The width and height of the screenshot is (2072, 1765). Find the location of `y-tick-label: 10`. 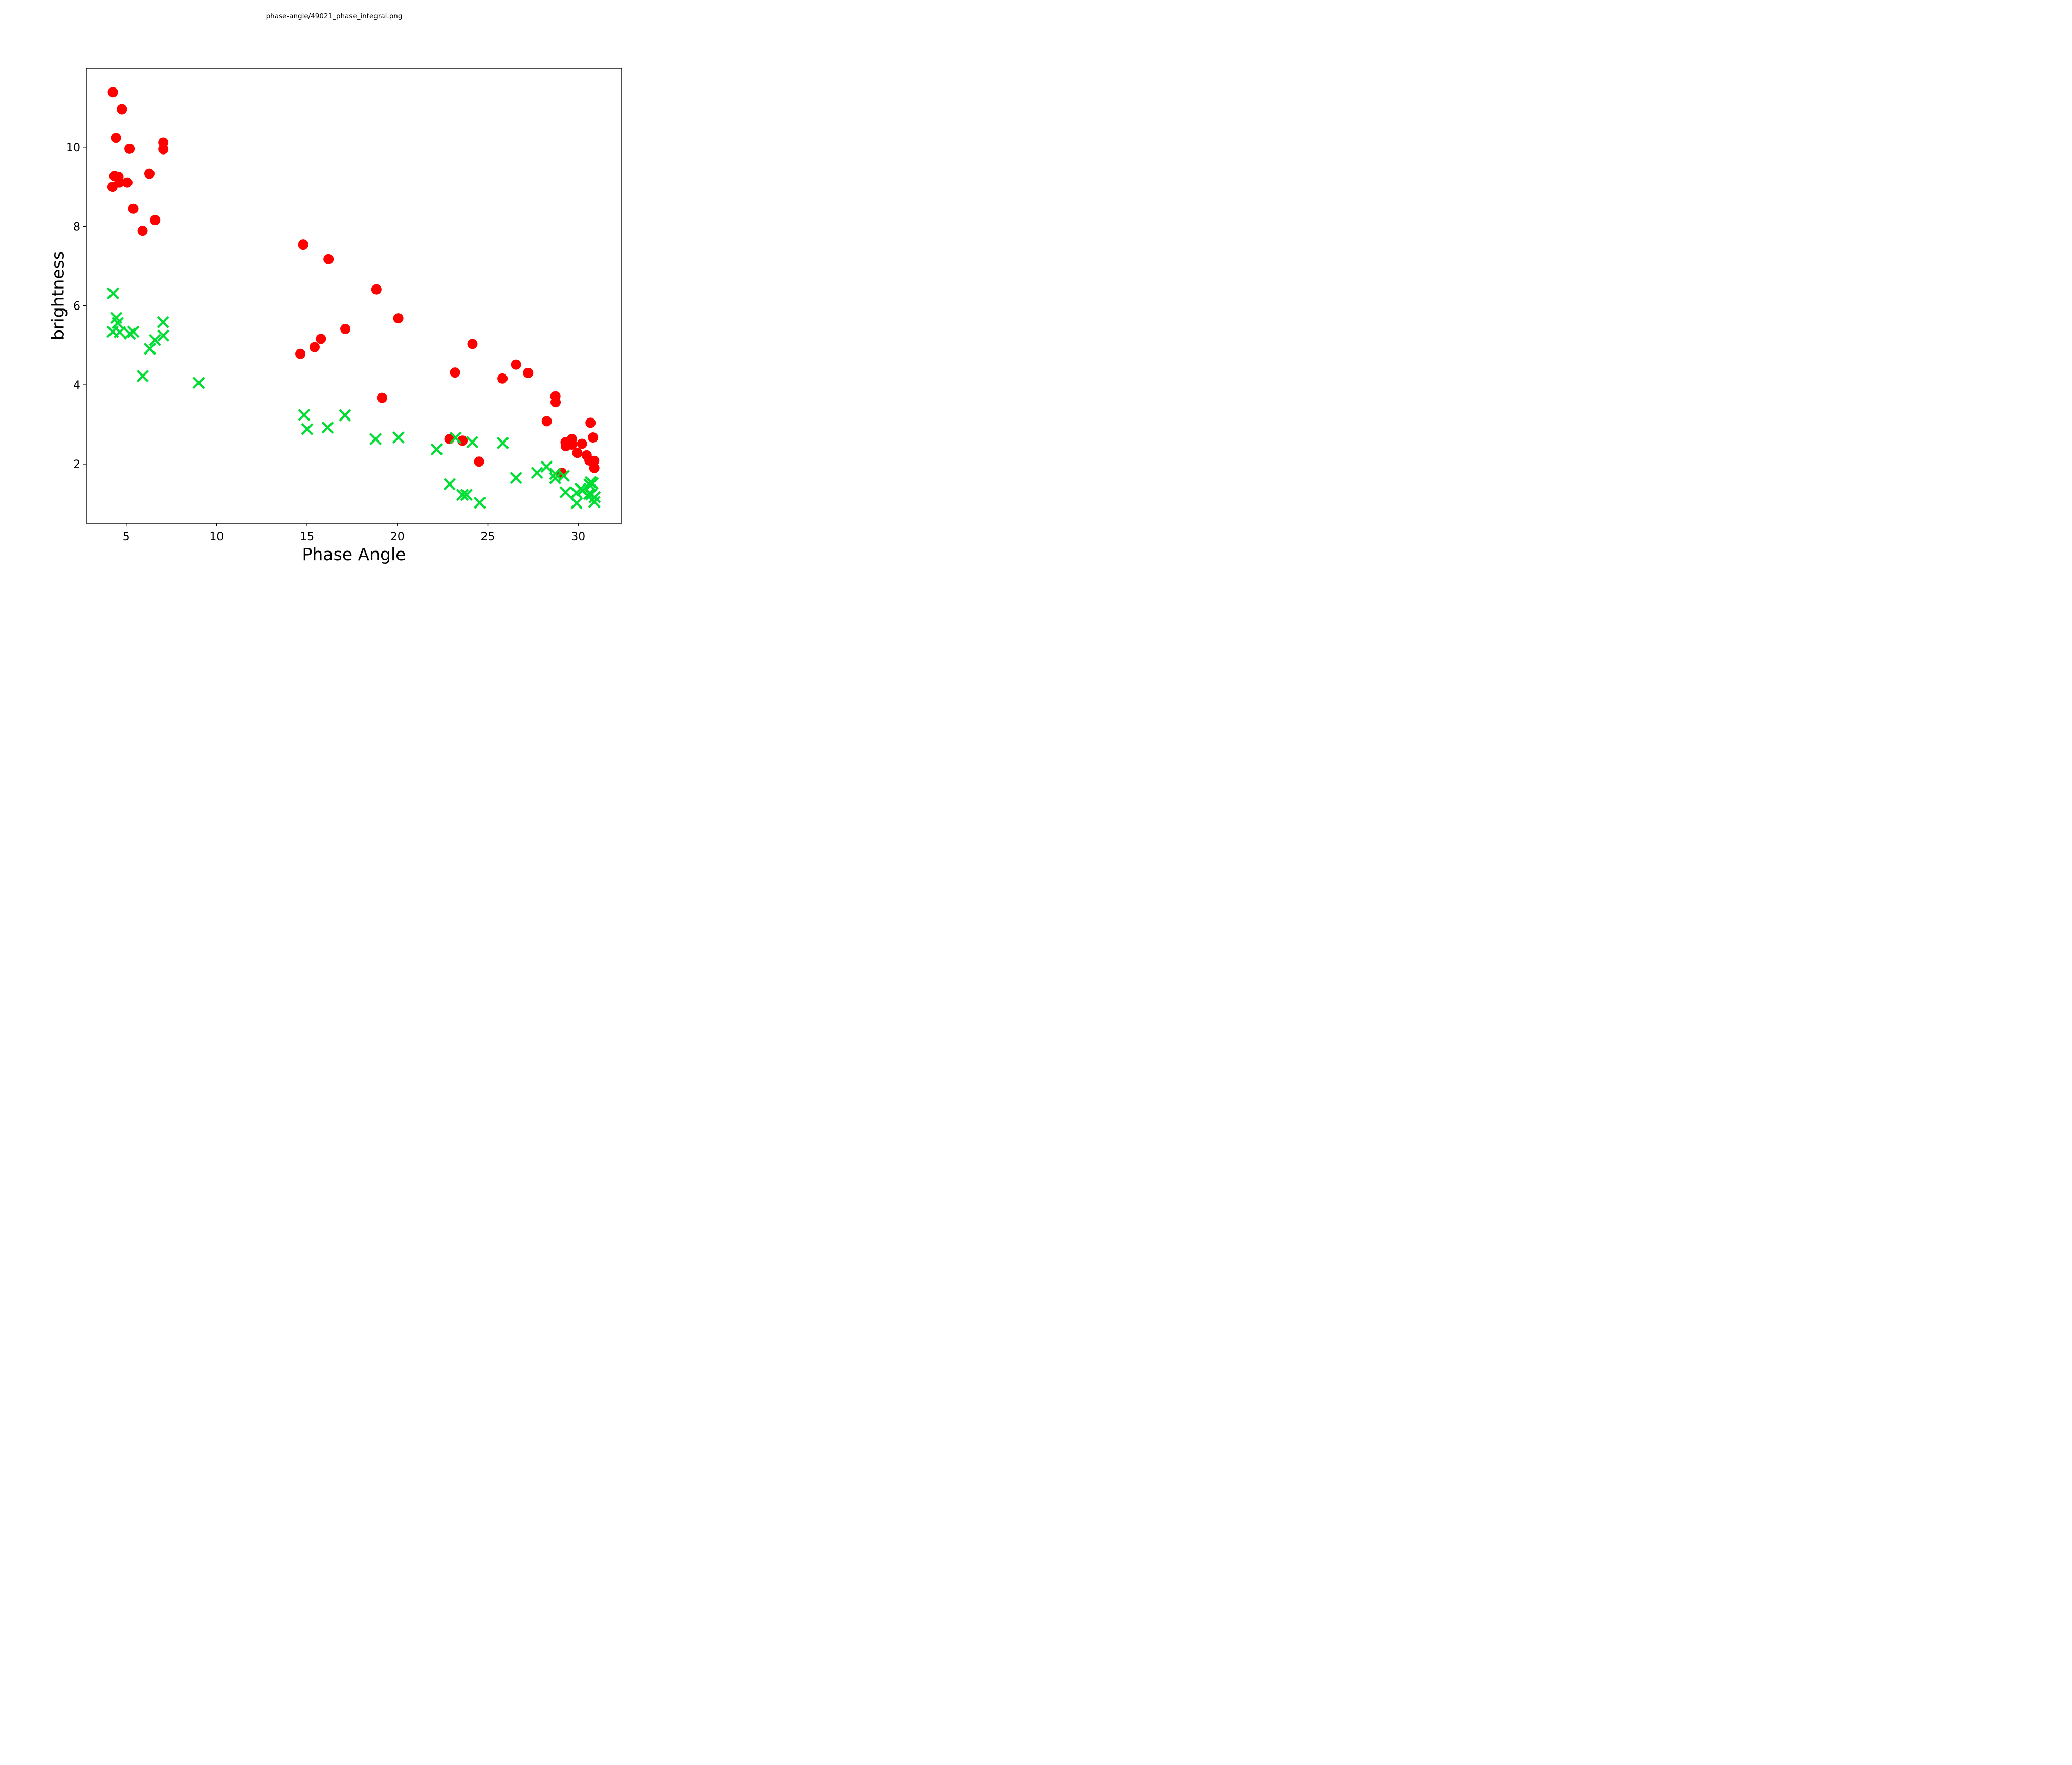

y-tick-label: 10 is located at coordinates (73, 148).